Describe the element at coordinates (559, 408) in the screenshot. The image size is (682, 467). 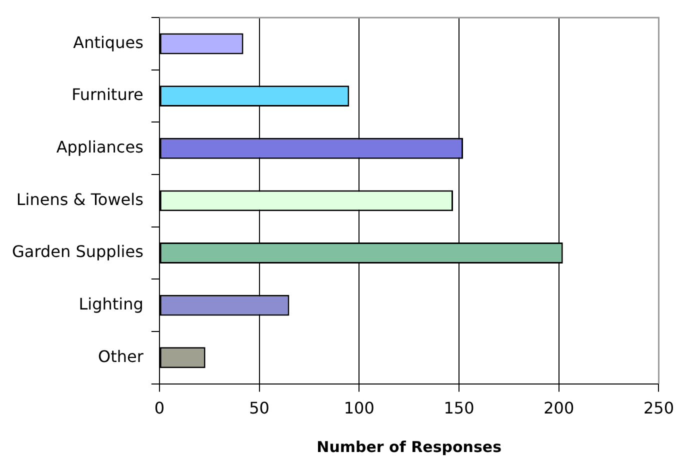
I see `x-tick-label: 200` at that location.